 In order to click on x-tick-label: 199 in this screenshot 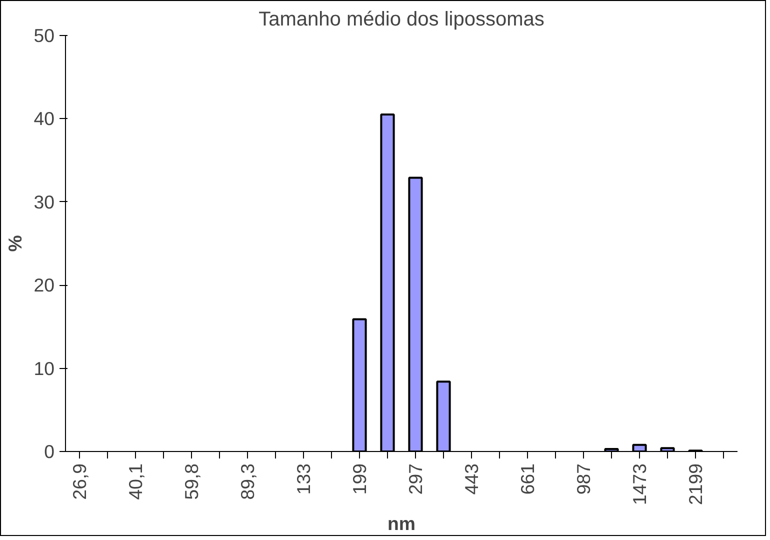, I will do `click(359, 479)`.